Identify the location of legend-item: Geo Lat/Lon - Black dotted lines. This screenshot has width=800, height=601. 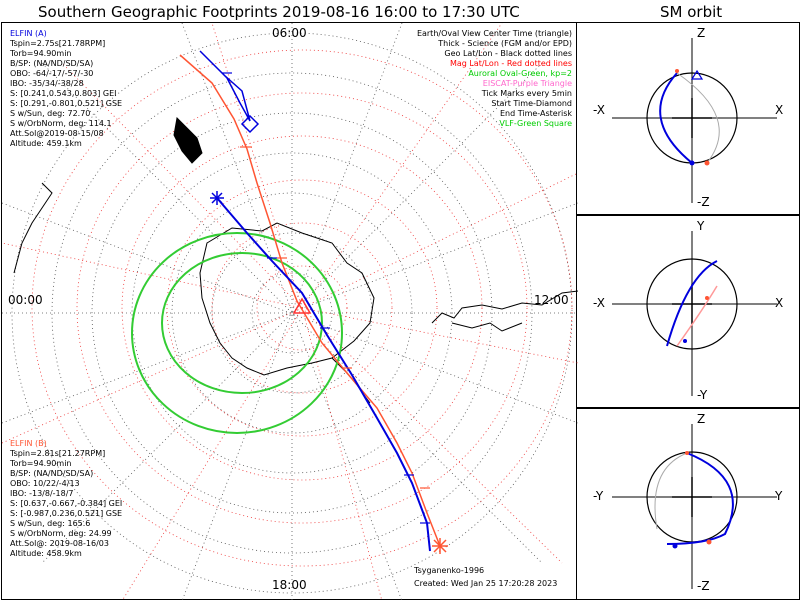
(508, 53).